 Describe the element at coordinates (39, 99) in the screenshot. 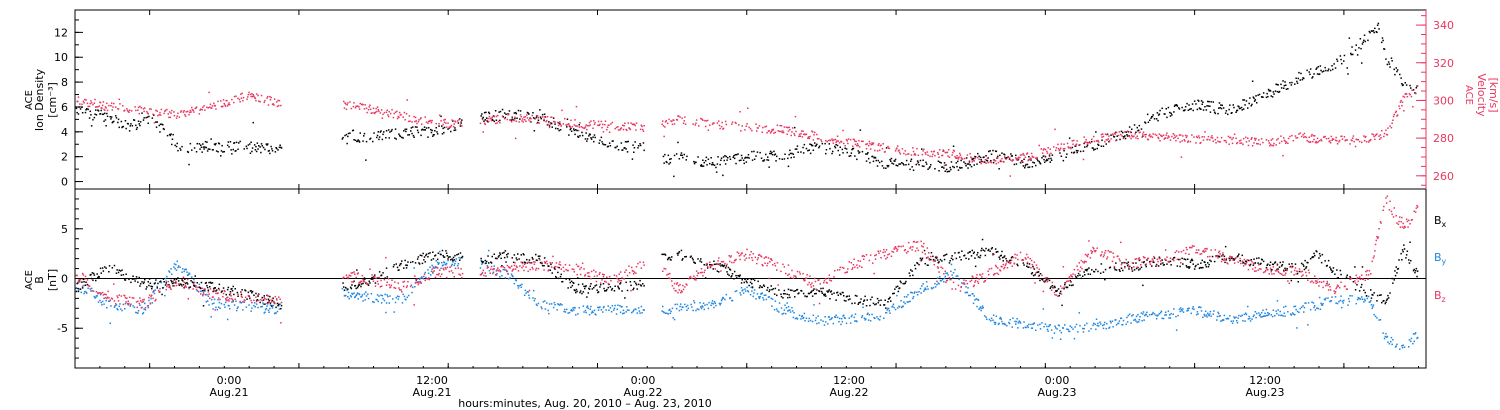

I see `top-left-ylabel-line2: Ion Density` at that location.